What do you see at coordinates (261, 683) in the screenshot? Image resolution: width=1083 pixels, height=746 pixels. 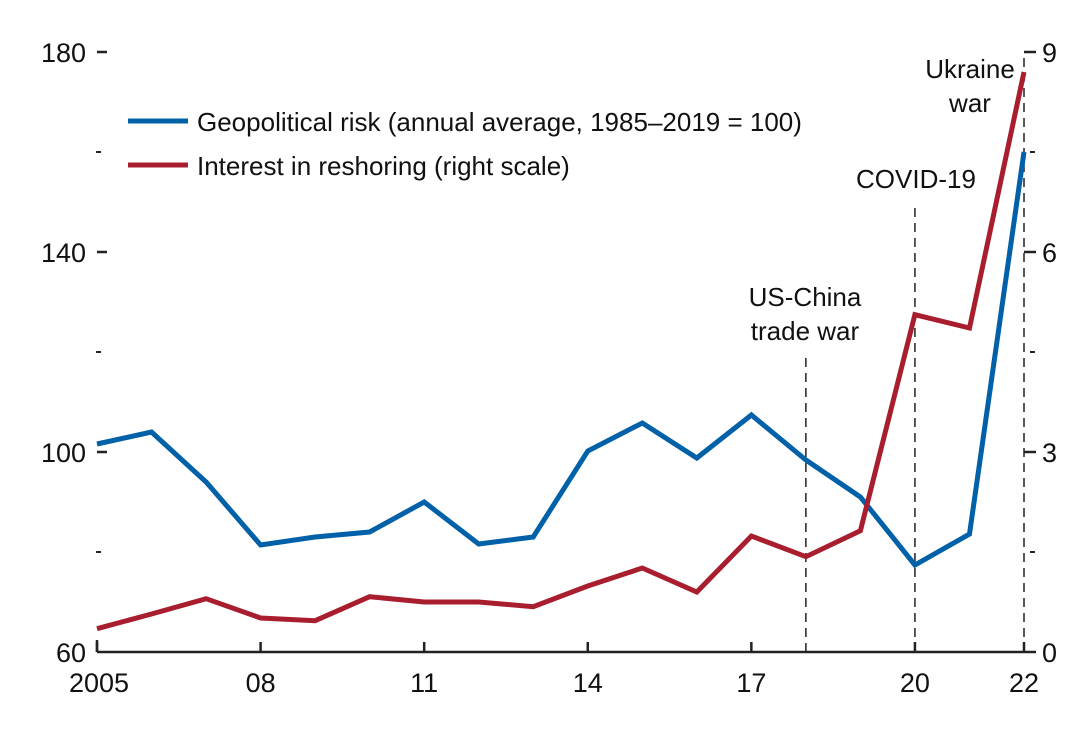 I see `x-tick-label: 08` at bounding box center [261, 683].